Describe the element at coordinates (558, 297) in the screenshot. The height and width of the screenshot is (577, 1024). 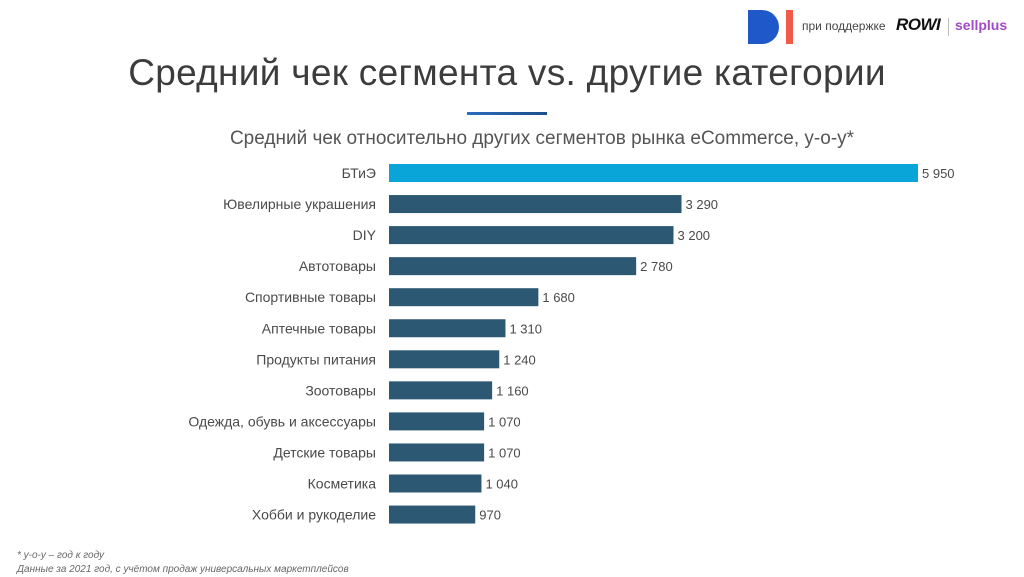
I see `value-label: 1 680` at that location.